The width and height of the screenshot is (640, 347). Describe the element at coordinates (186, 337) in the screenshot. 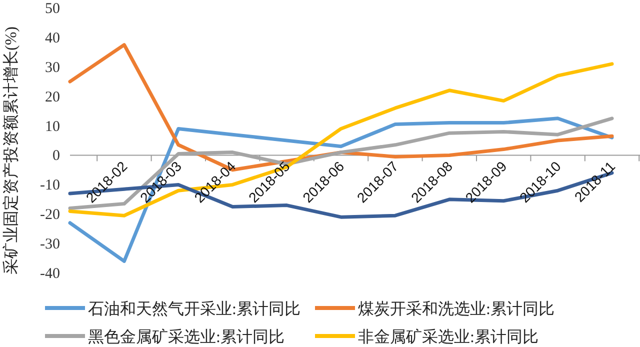

I see `legend-label: 黑色金属矿采选业:累计同比` at that location.